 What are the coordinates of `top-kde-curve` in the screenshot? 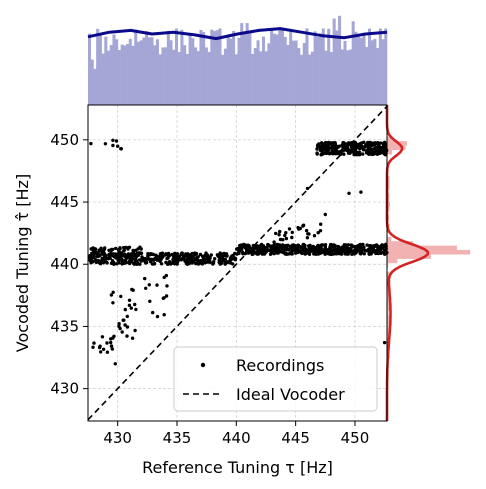 It's located at (237, 34).